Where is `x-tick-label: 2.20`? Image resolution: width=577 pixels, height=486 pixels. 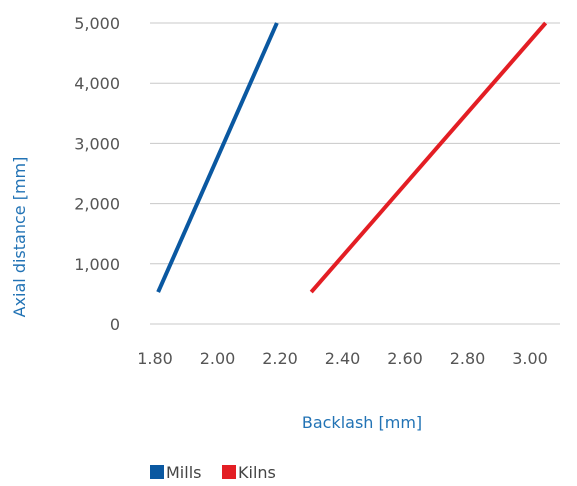
x-tick-label: 2.20 is located at coordinates (280, 358).